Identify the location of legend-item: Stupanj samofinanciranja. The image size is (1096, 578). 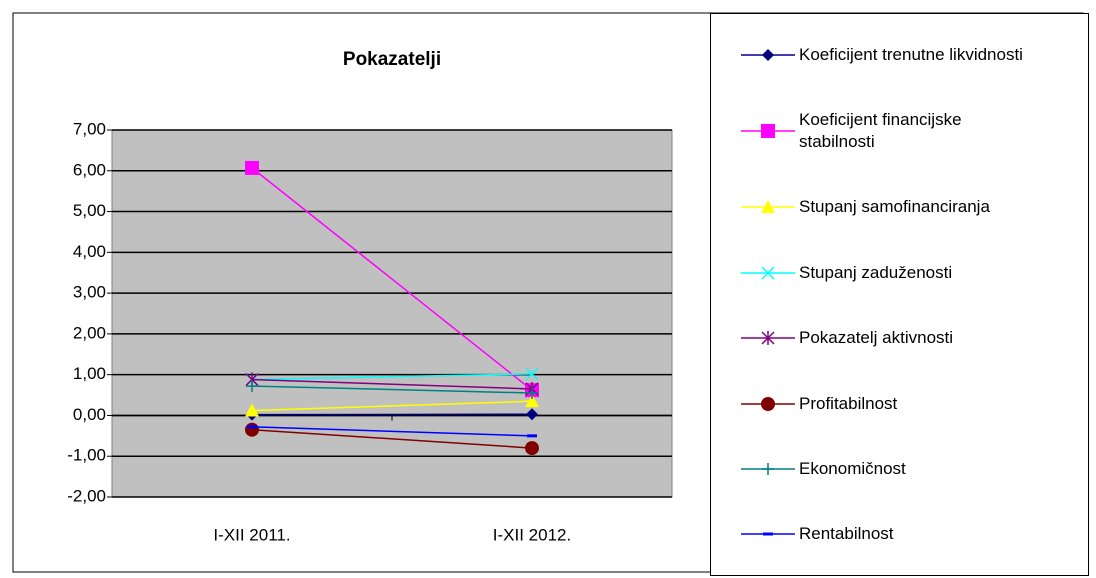
(899, 207).